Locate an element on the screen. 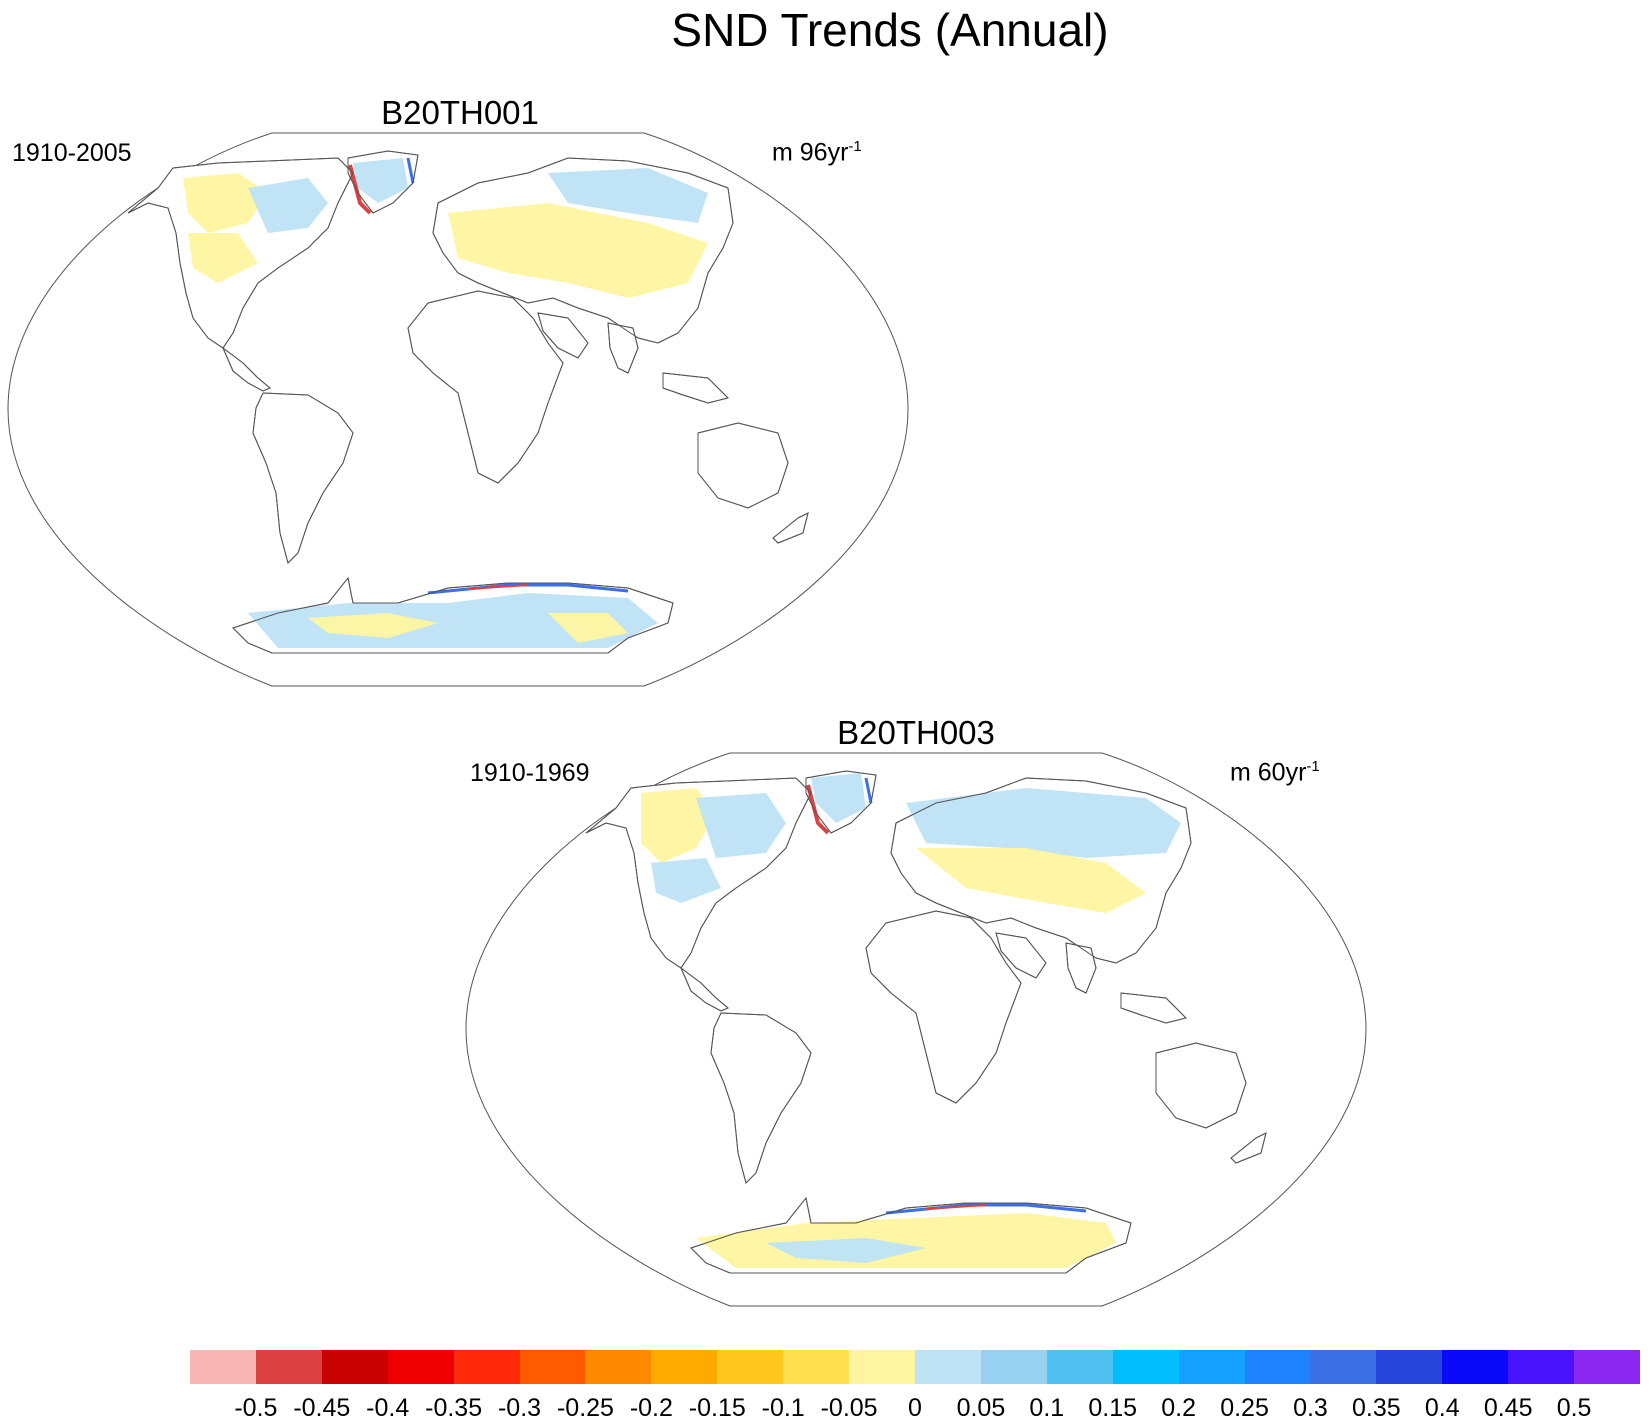 The width and height of the screenshot is (1650, 1422). colorbar-tick-label: 0.2 is located at coordinates (1179, 1408).